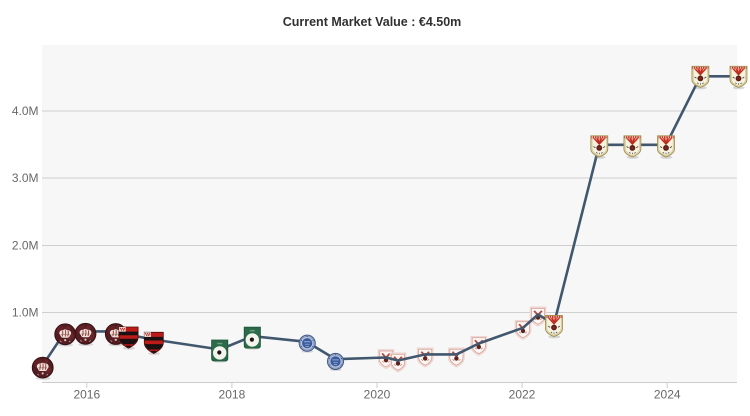 This screenshot has height=416, width=750. What do you see at coordinates (25, 313) in the screenshot?
I see `svg-text: 1.0M` at bounding box center [25, 313].